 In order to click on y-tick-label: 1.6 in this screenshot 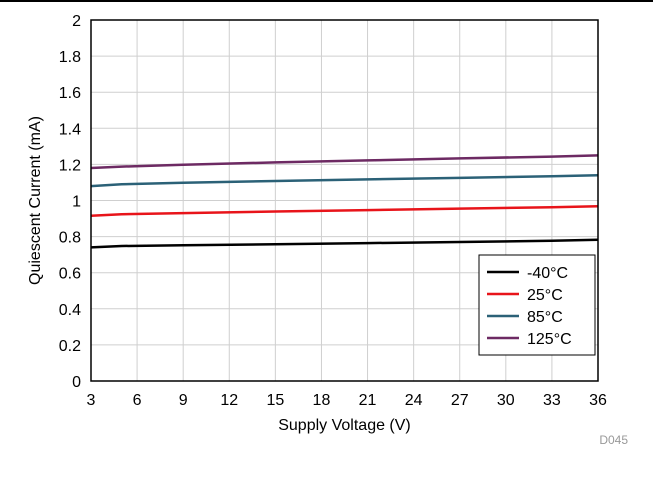, I will do `click(70, 93)`.